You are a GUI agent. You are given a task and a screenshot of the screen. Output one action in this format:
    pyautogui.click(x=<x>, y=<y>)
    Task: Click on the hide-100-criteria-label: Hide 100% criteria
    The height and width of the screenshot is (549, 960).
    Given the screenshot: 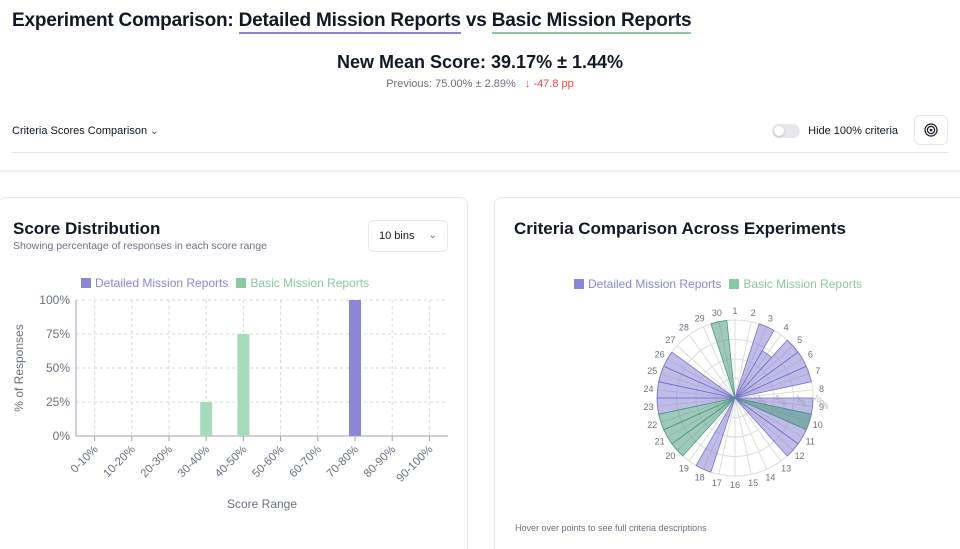 What is the action you would take?
    pyautogui.click(x=853, y=131)
    